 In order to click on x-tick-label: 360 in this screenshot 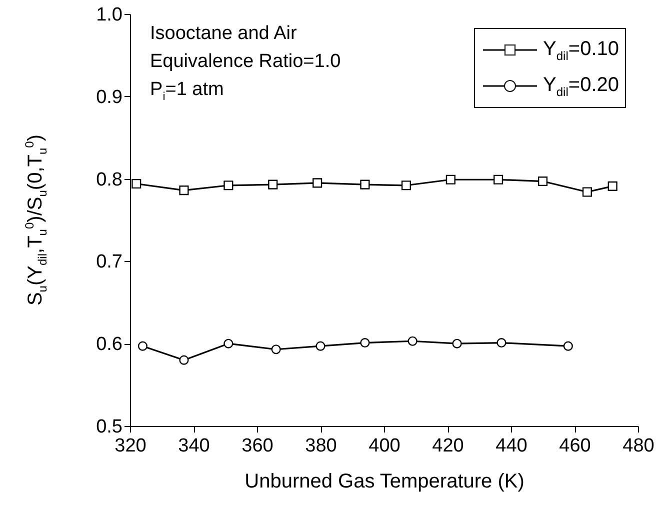, I will do `click(258, 446)`.